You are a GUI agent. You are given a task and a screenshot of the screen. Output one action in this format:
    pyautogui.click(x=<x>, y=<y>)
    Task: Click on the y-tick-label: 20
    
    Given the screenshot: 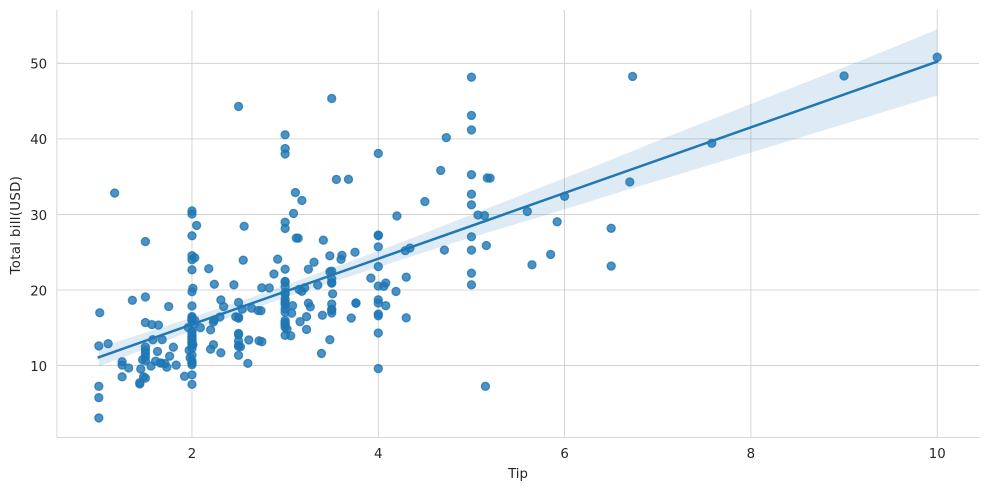 What is the action you would take?
    pyautogui.click(x=38, y=291)
    